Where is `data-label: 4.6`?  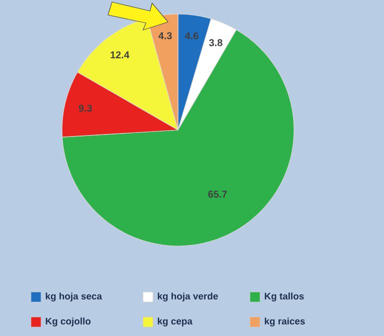
data-label: 4.6 is located at coordinates (191, 36).